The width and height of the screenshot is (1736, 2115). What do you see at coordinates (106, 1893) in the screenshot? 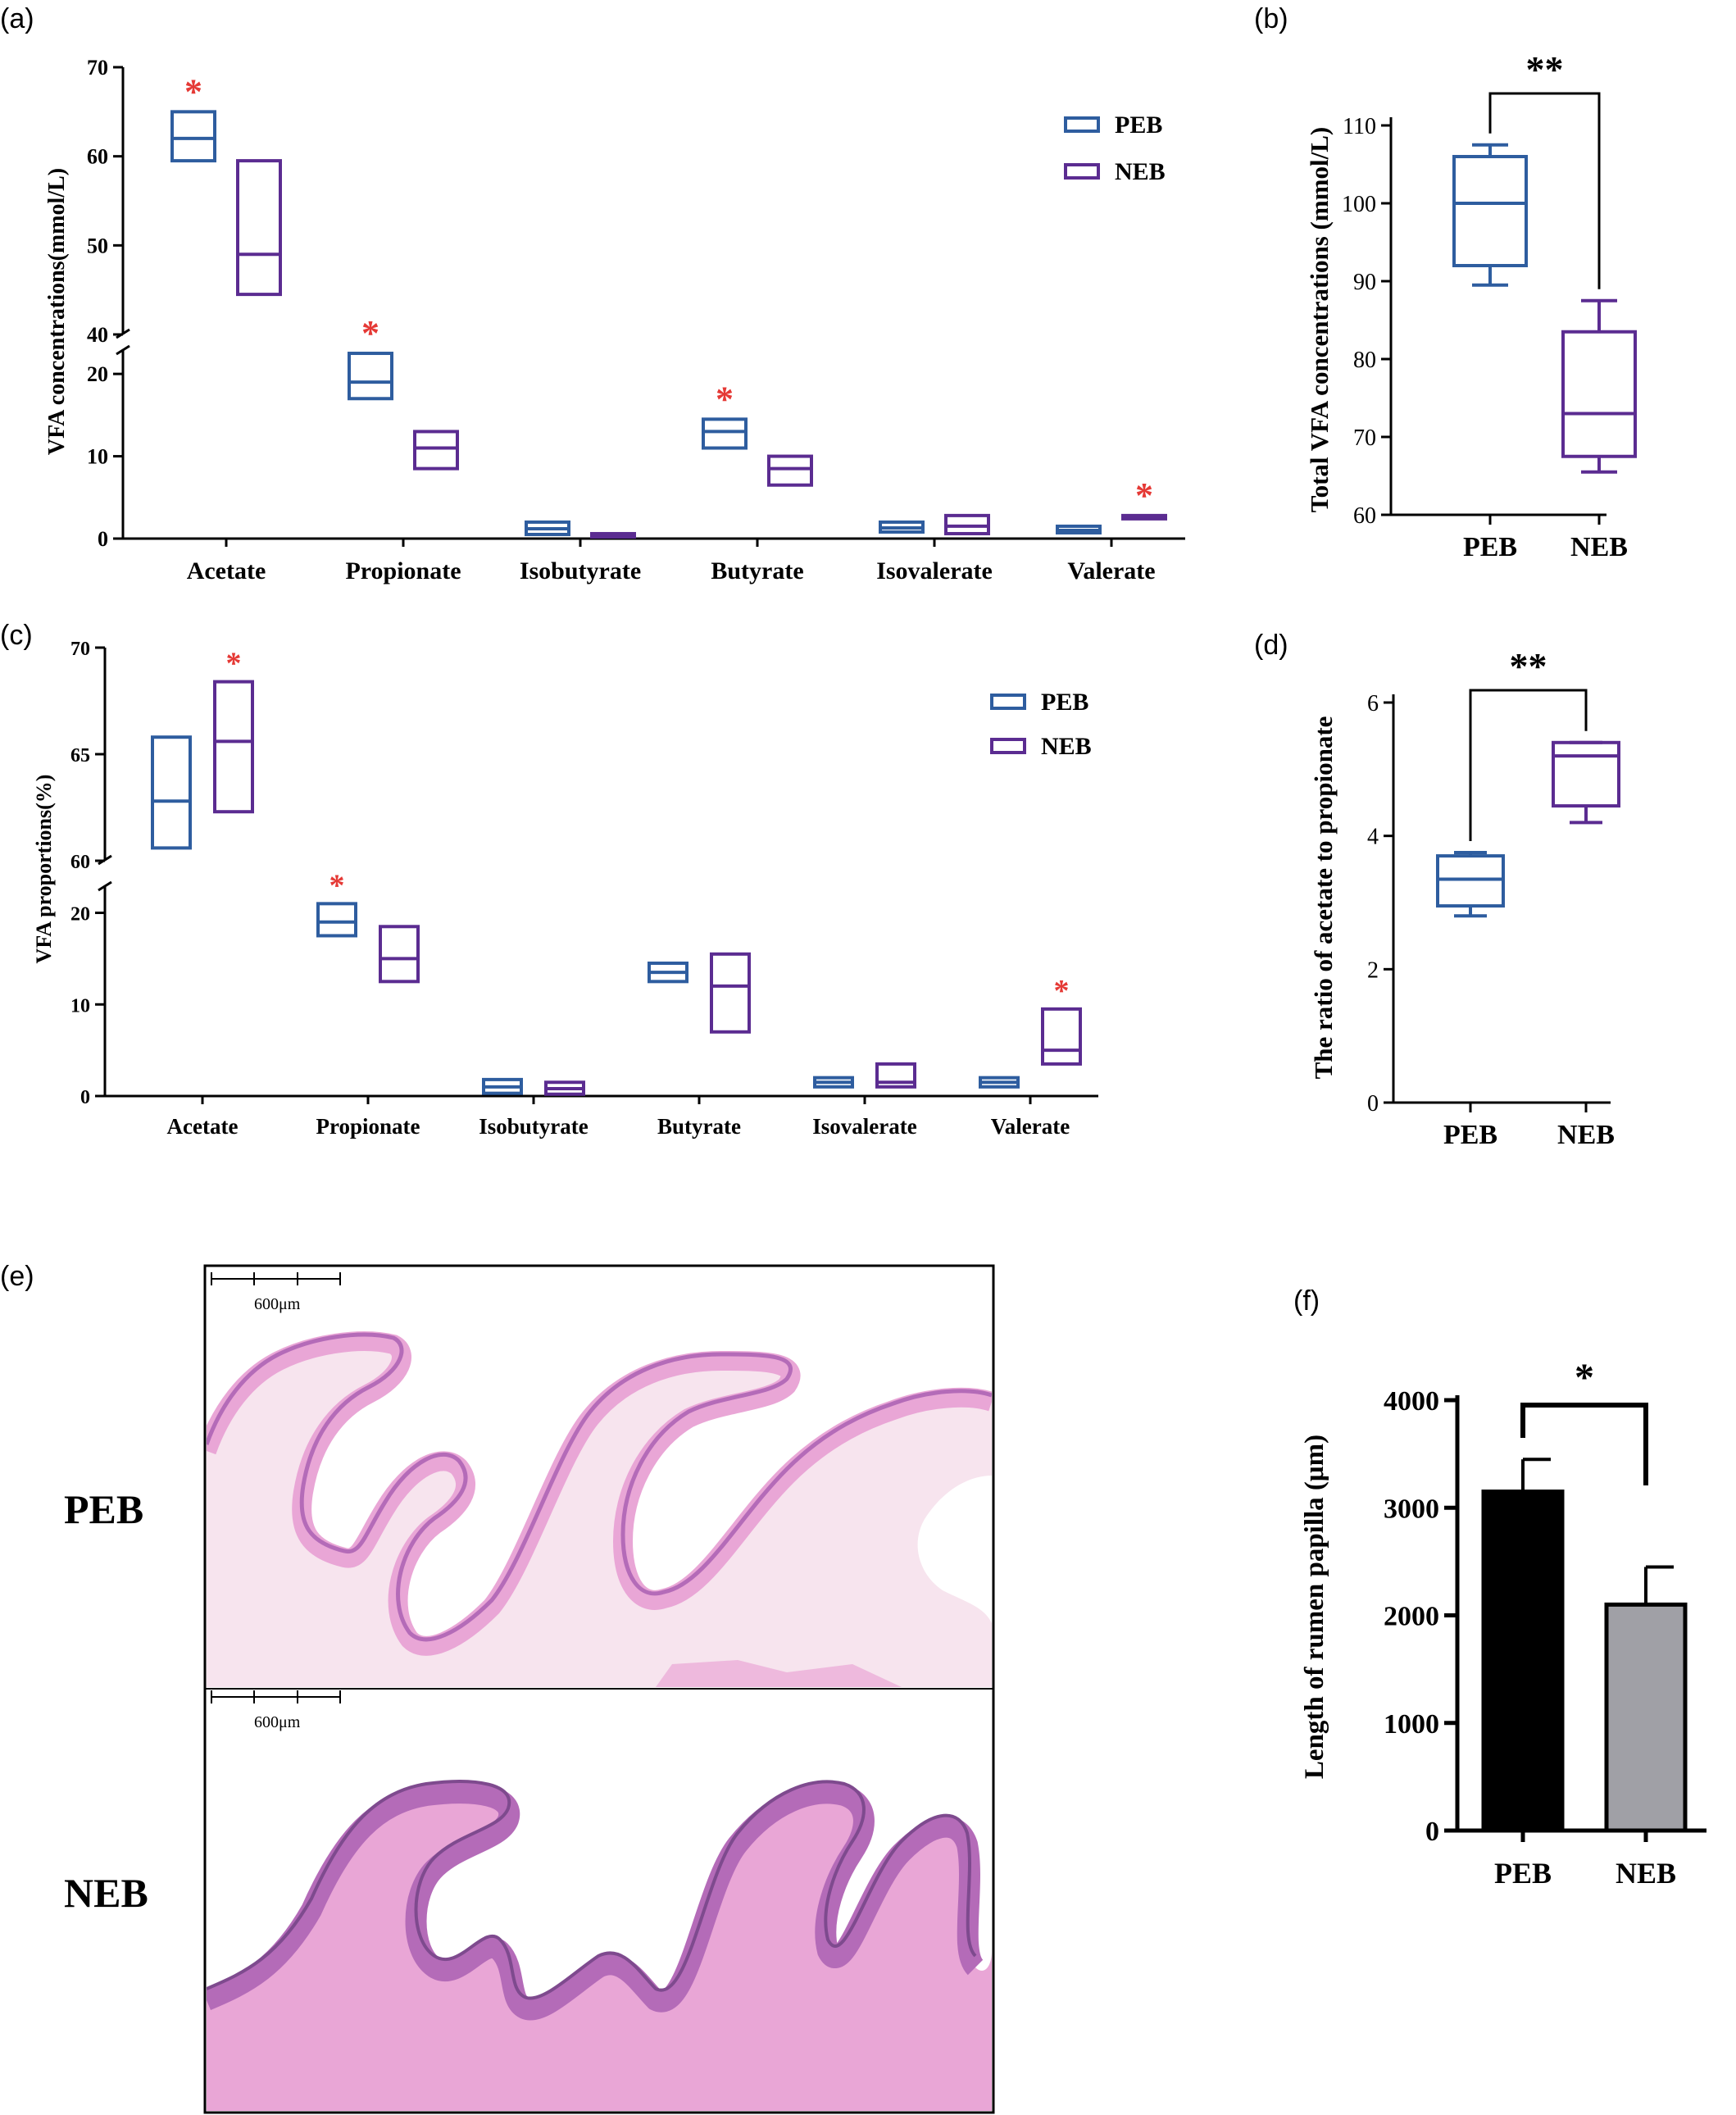
I see `row-label-neb: NEB` at bounding box center [106, 1893].